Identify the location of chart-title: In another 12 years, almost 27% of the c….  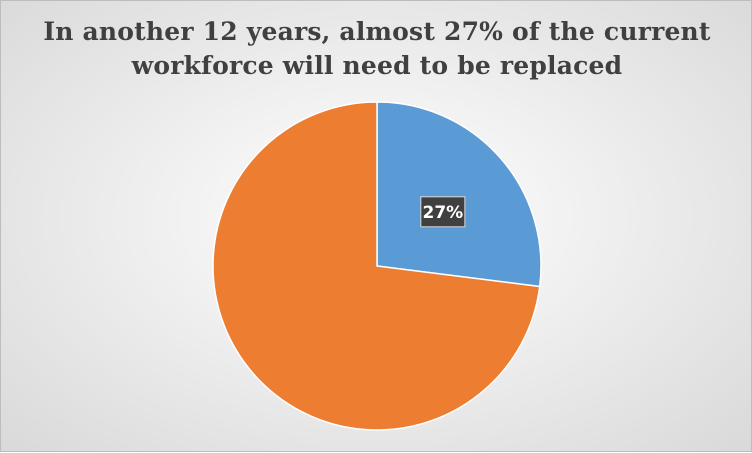
(377, 49).